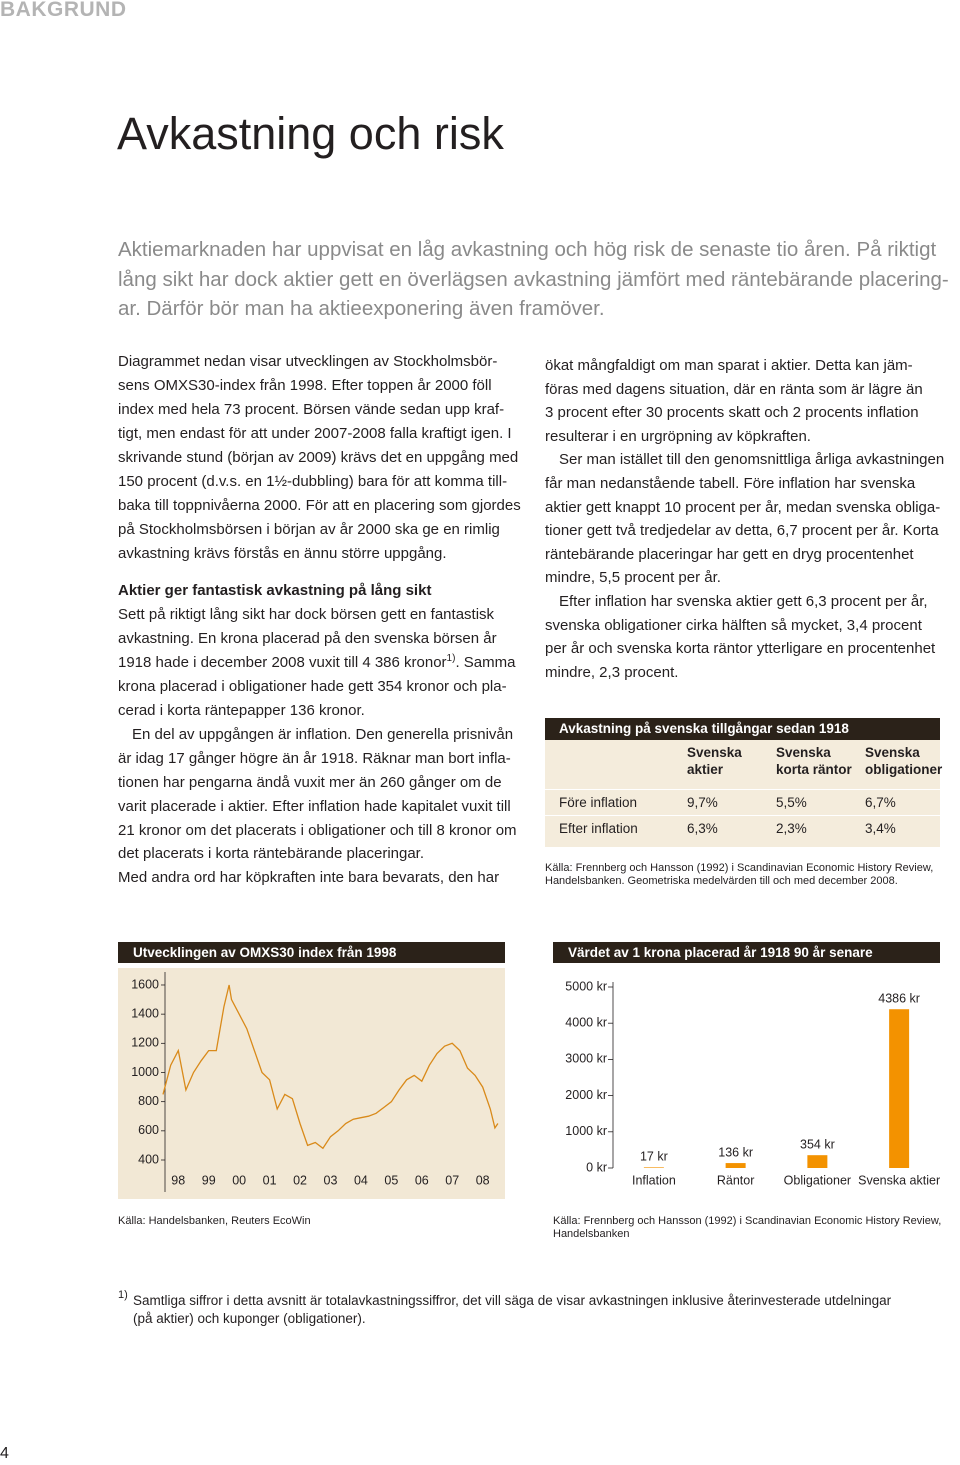 The width and height of the screenshot is (960, 1465). What do you see at coordinates (331, 1180) in the screenshot?
I see `x-tick-label: 03` at bounding box center [331, 1180].